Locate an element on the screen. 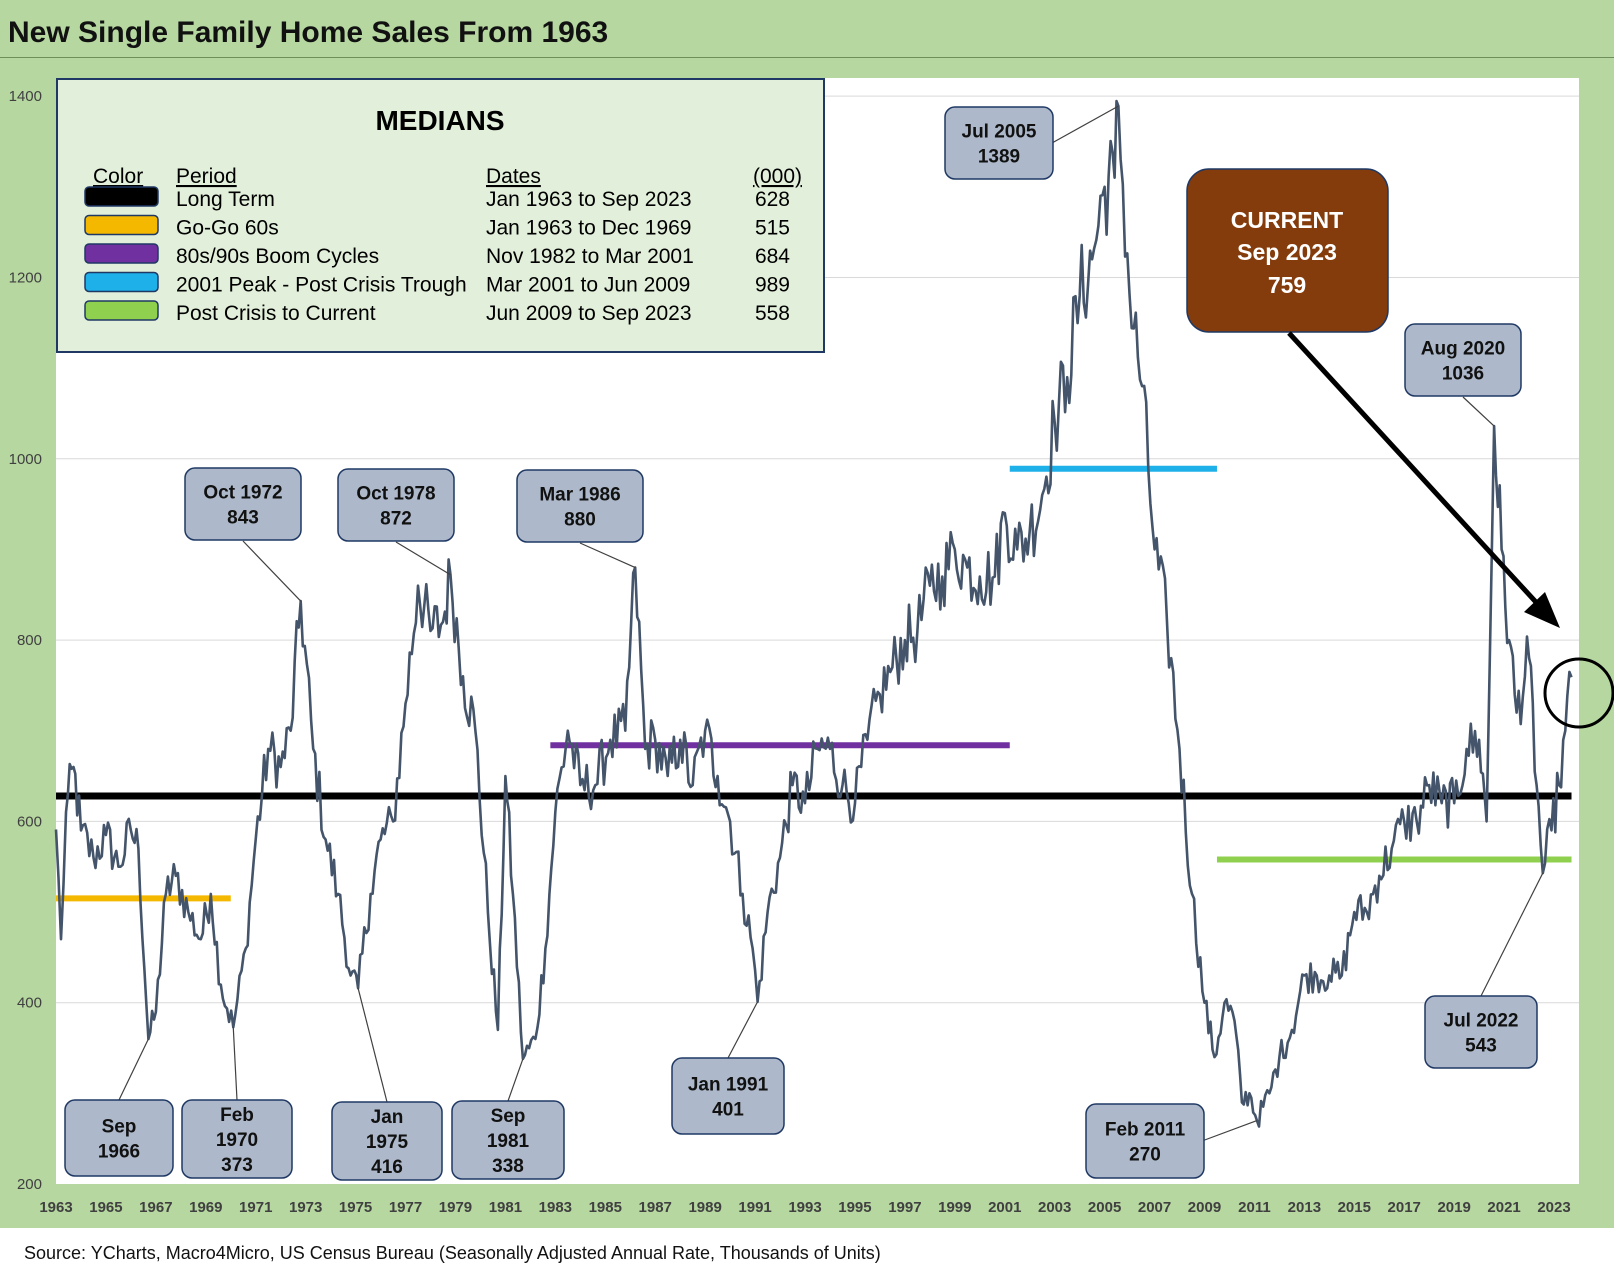 The image size is (1614, 1272). current-date: Sep 2023 is located at coordinates (1287, 252).